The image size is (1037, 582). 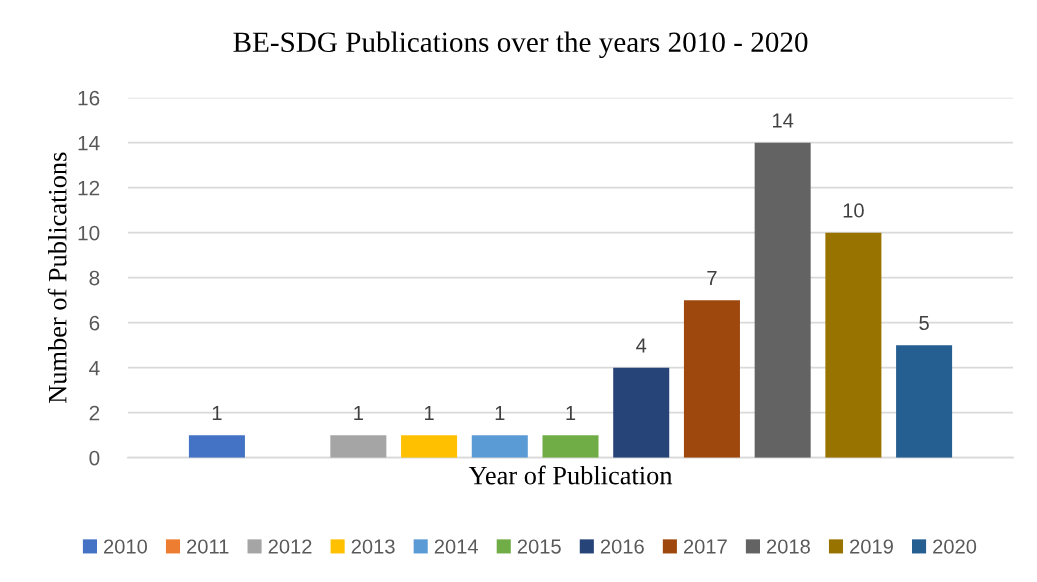 What do you see at coordinates (456, 546) in the screenshot?
I see `legend-label: 2014` at bounding box center [456, 546].